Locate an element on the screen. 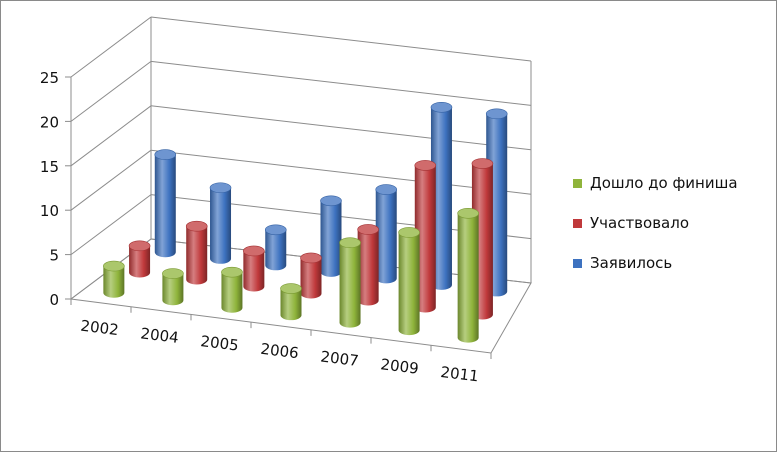  x-tick-label: 2005 is located at coordinates (220, 343).